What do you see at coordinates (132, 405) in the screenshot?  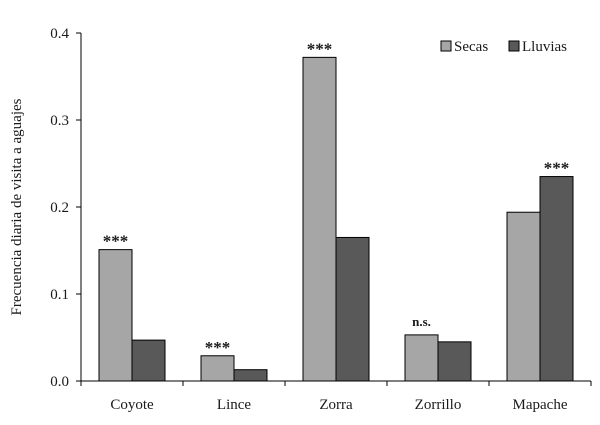 I see `x-category-label: Coyote` at bounding box center [132, 405].